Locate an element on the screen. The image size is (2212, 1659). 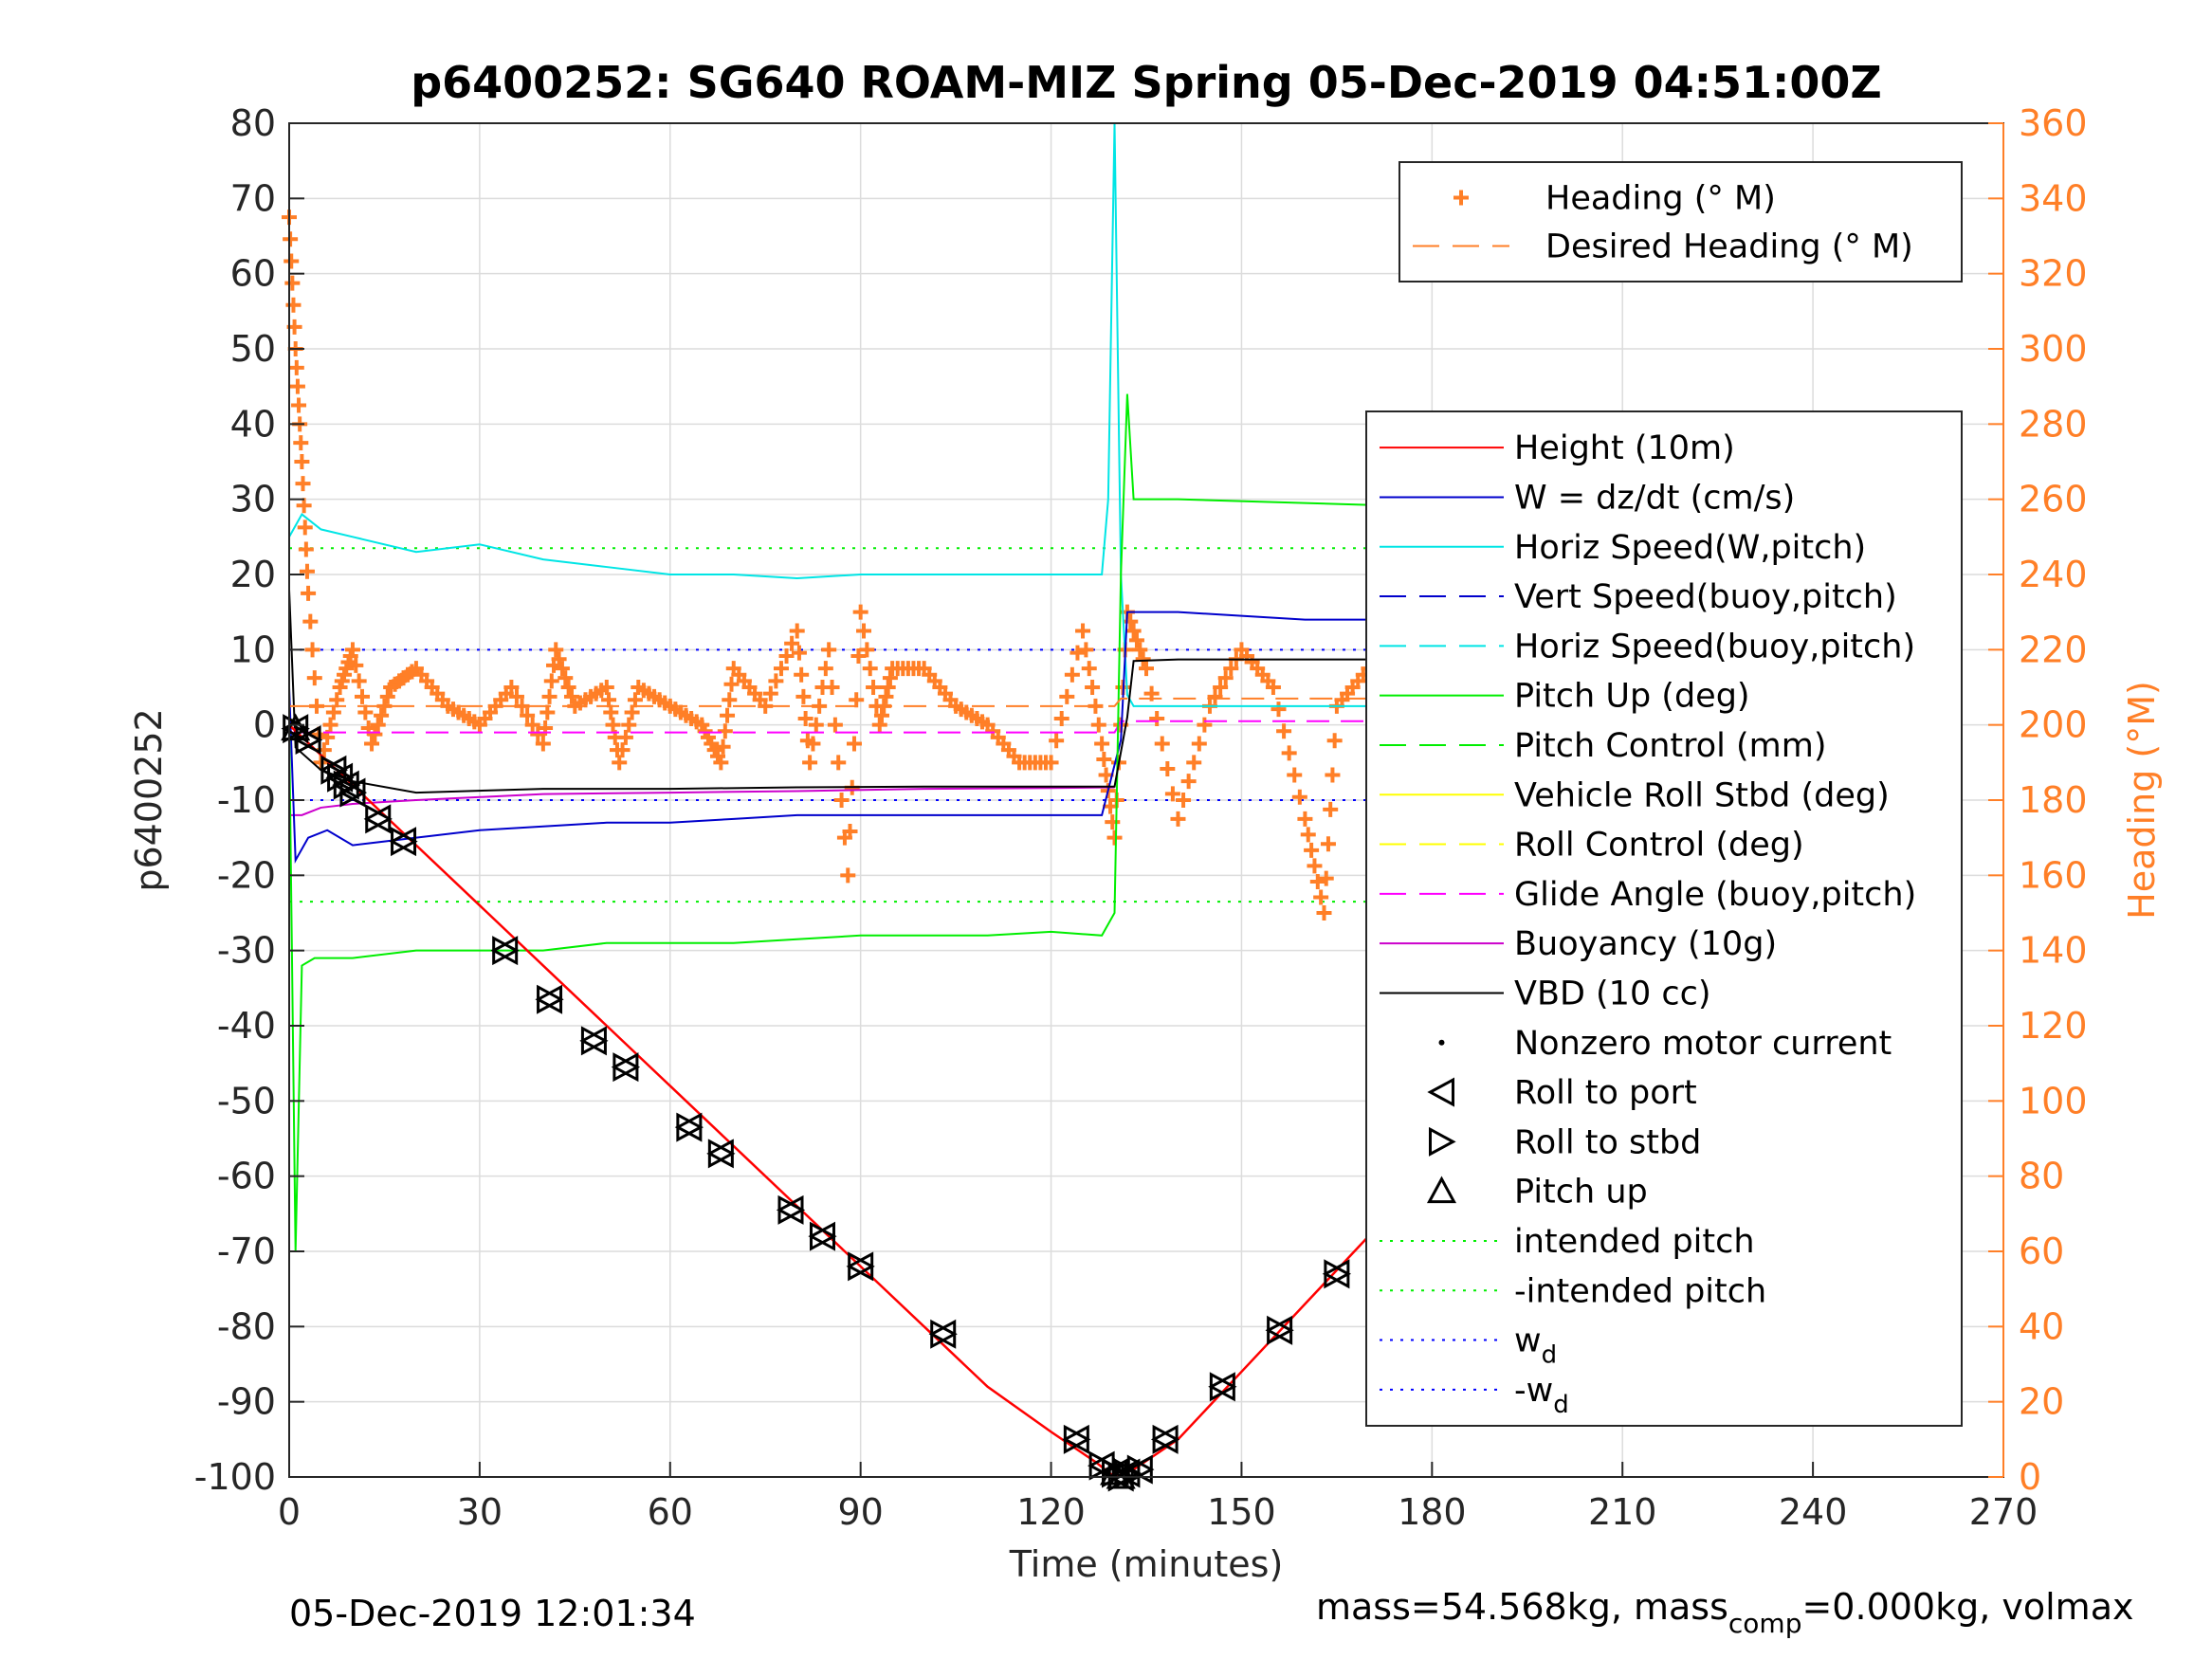
legend-label-text: -w is located at coordinates (1533, 1391).